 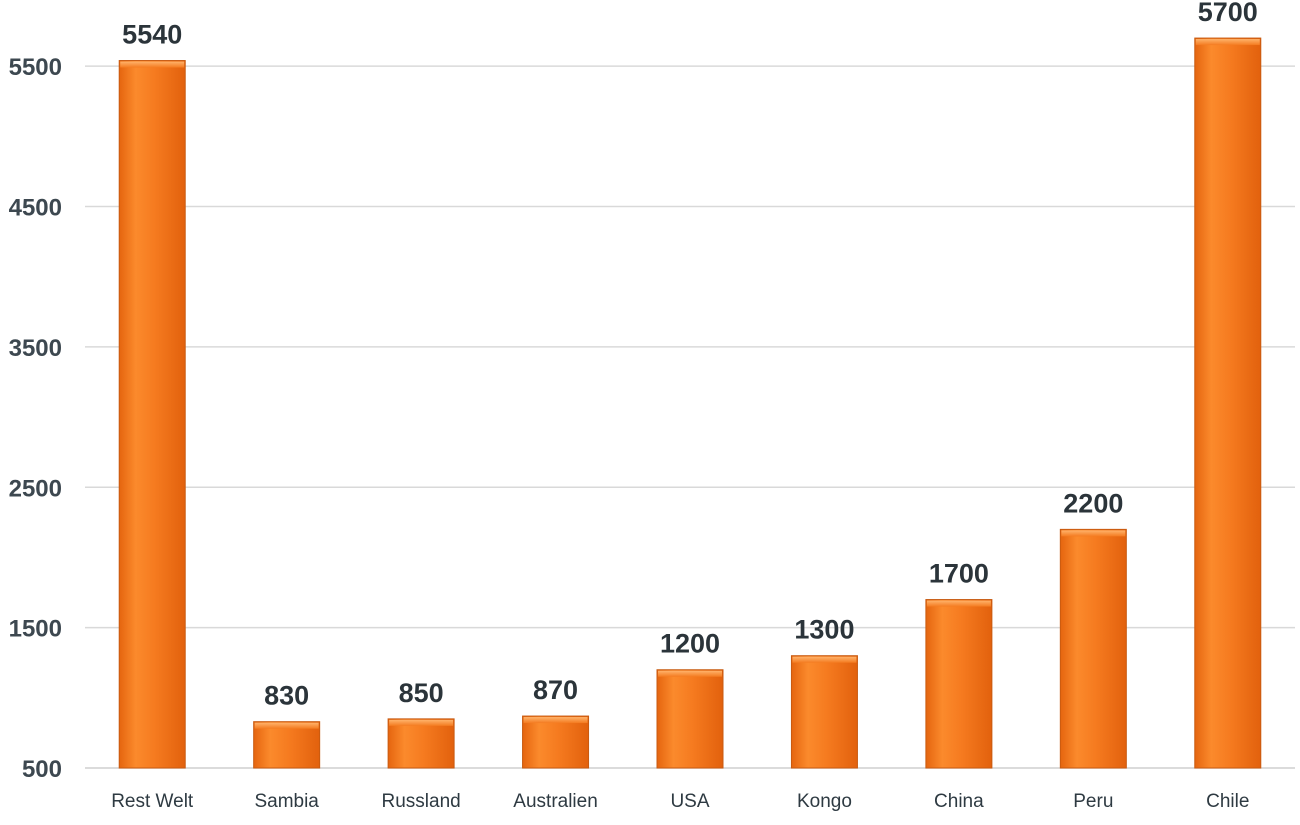 What do you see at coordinates (35, 208) in the screenshot?
I see `y-tick-label: 4500` at bounding box center [35, 208].